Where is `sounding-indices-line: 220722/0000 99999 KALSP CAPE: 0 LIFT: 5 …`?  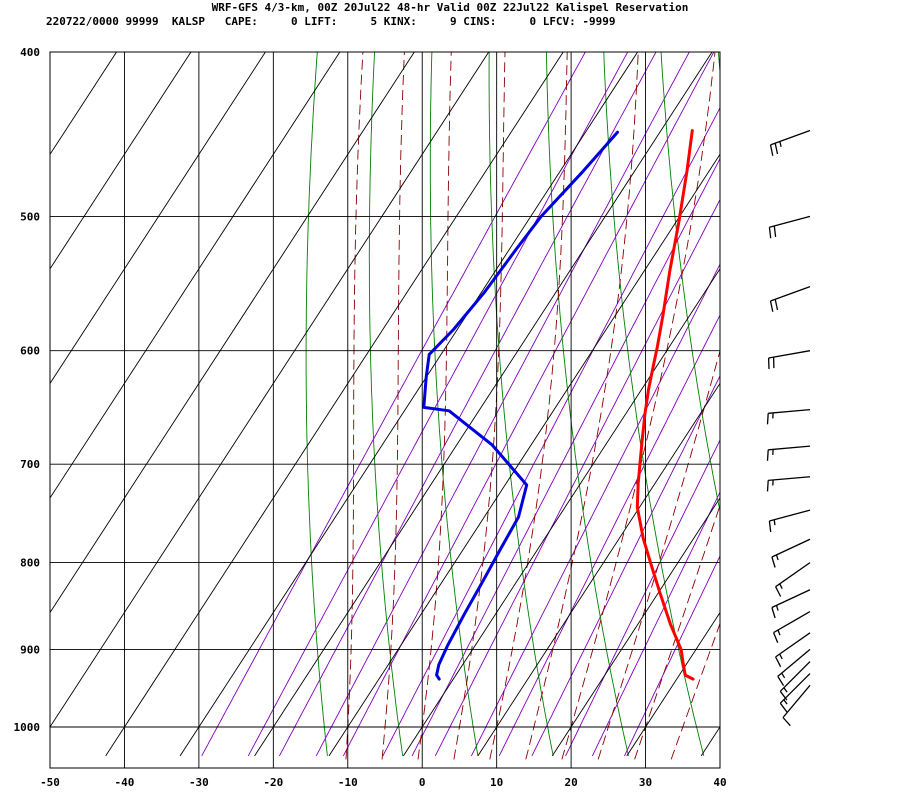 sounding-indices-line: 220722/0000 99999 KALSP CAPE: 0 LIFT: 5 … is located at coordinates (331, 21).